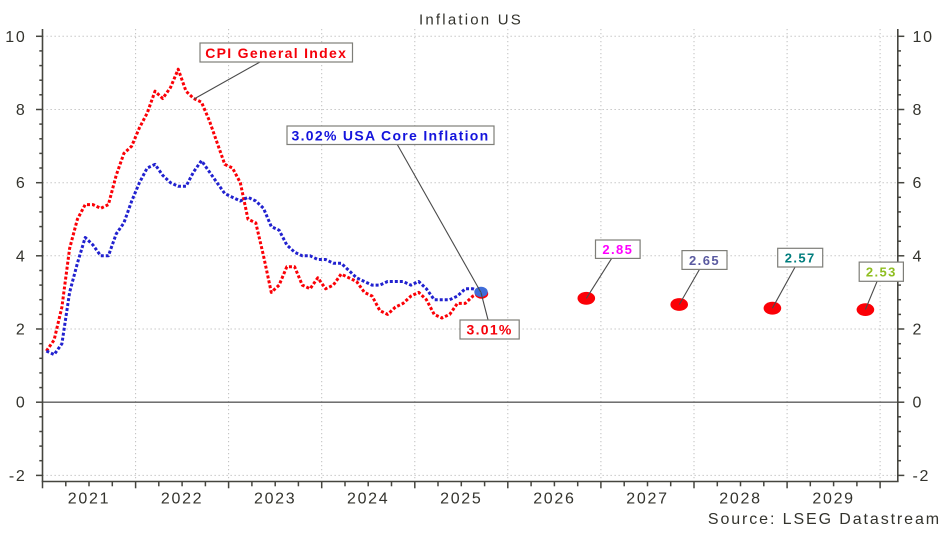 The width and height of the screenshot is (940, 534). Describe the element at coordinates (489, 330) in the screenshot. I see `svg-text: 3.01%` at that location.